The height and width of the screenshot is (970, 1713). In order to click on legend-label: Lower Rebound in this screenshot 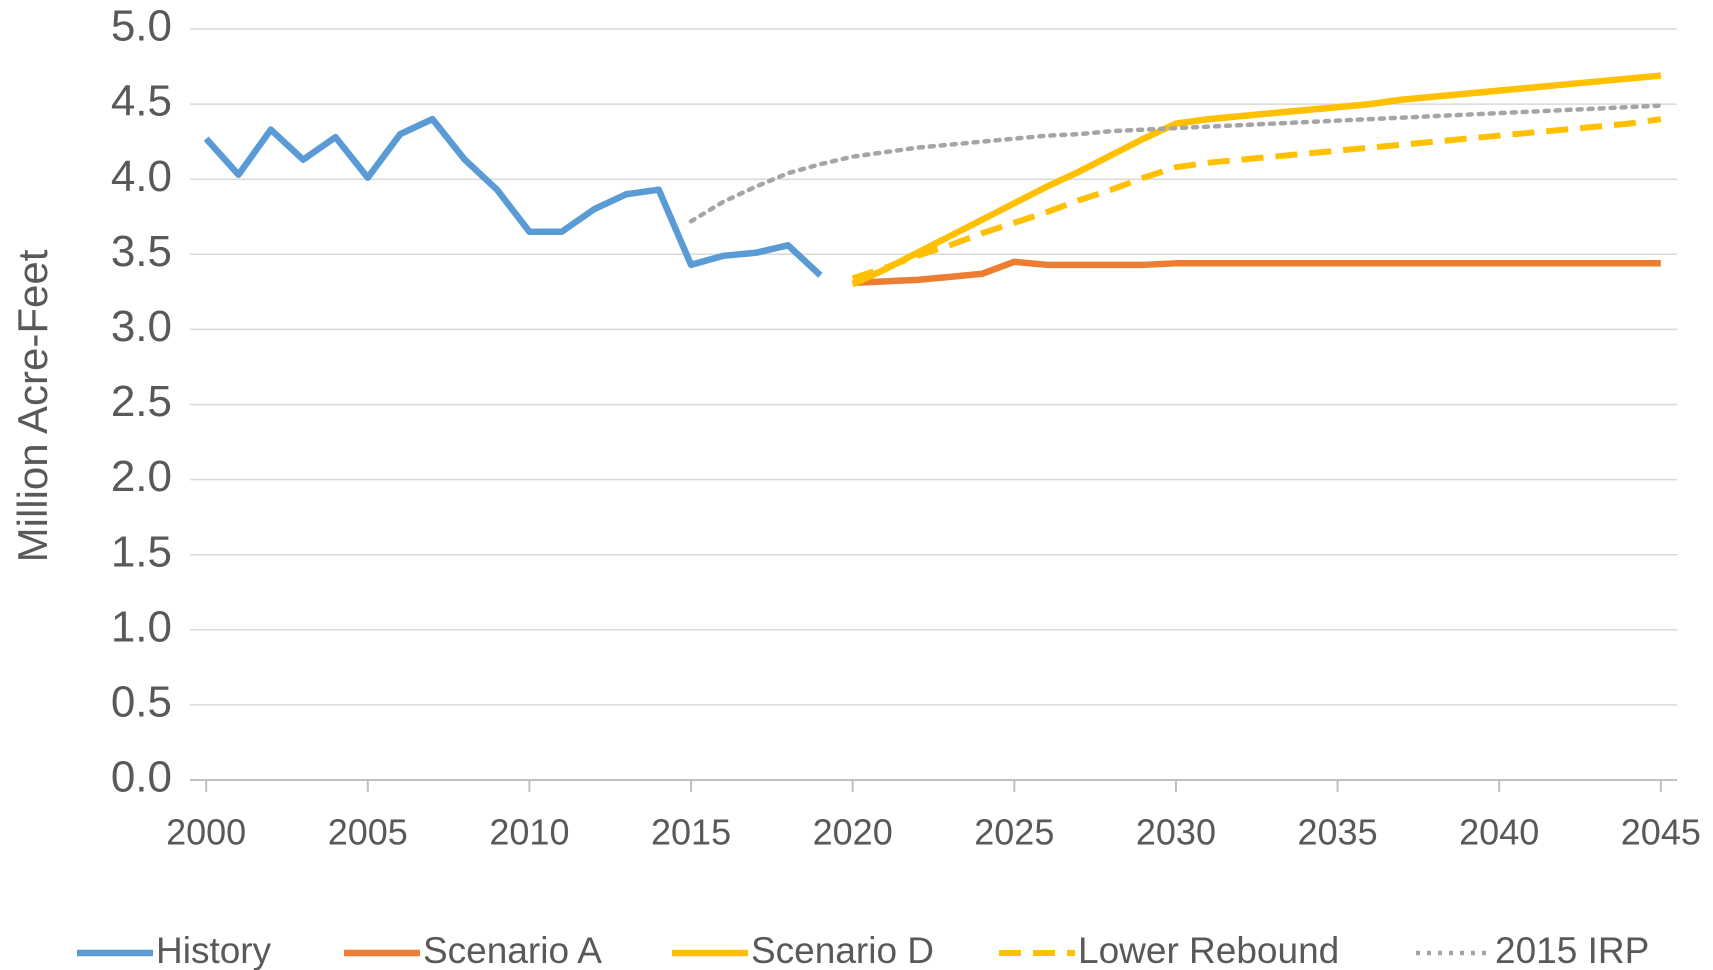, I will do `click(1208, 950)`.